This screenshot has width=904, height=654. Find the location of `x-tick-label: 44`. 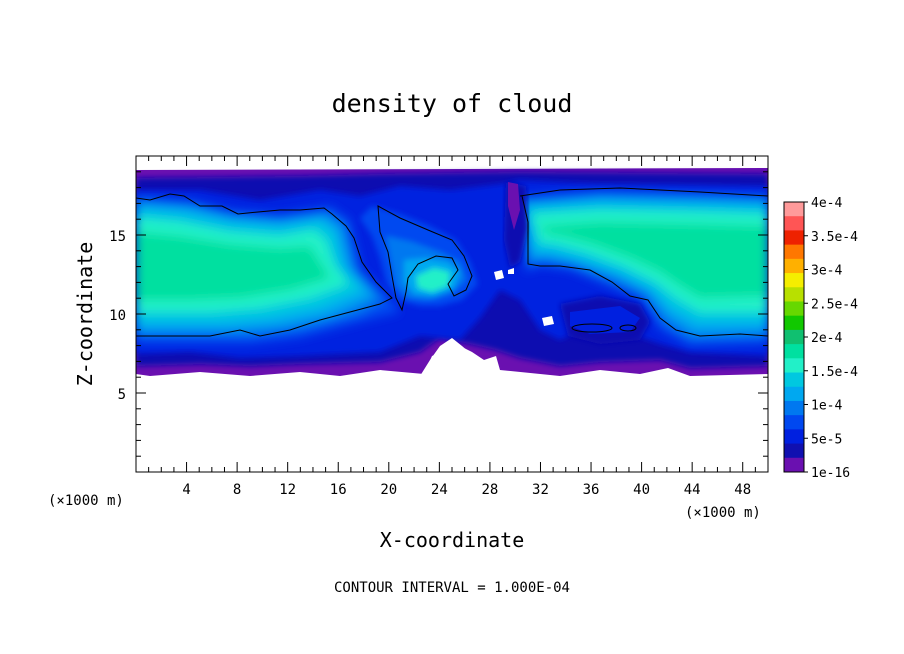

x-tick-label: 44 is located at coordinates (692, 490).